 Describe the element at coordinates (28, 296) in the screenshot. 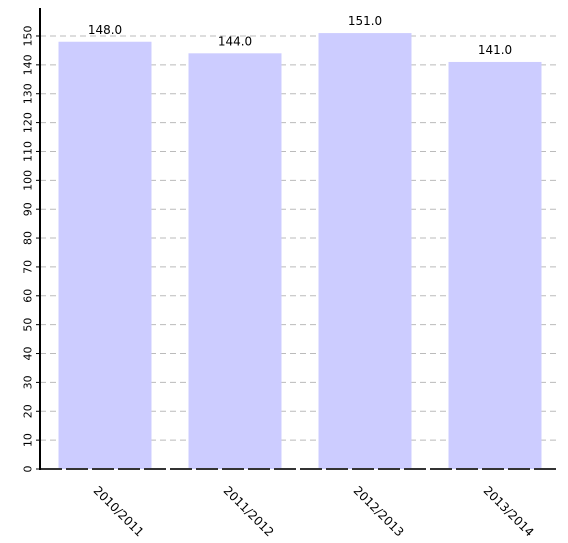

I see `y-tick-label: 60` at that location.